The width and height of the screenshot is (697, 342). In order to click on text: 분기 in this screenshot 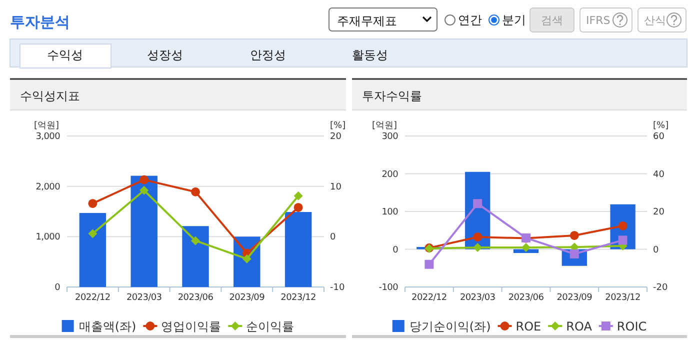, I will do `click(514, 20)`.